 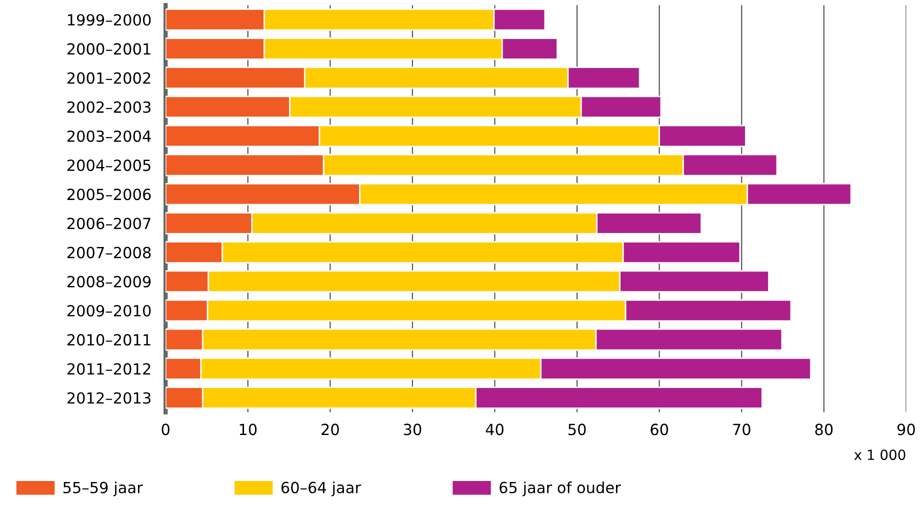 What do you see at coordinates (880, 455) in the screenshot?
I see `x-axis-title: x 1 000` at bounding box center [880, 455].